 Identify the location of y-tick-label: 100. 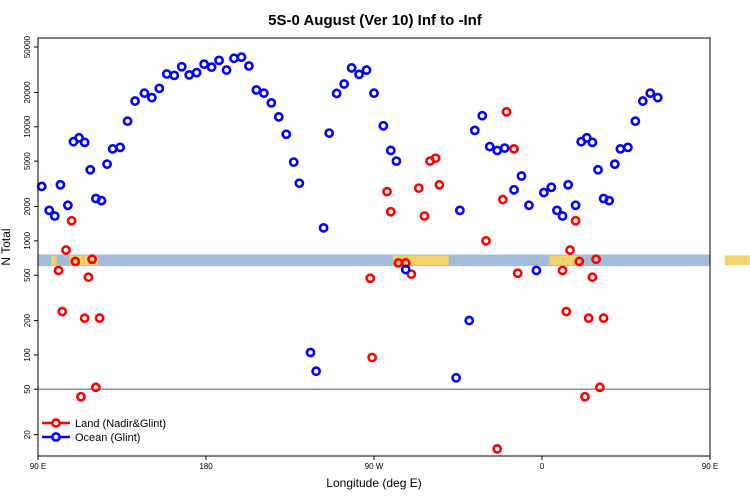
(27, 355).